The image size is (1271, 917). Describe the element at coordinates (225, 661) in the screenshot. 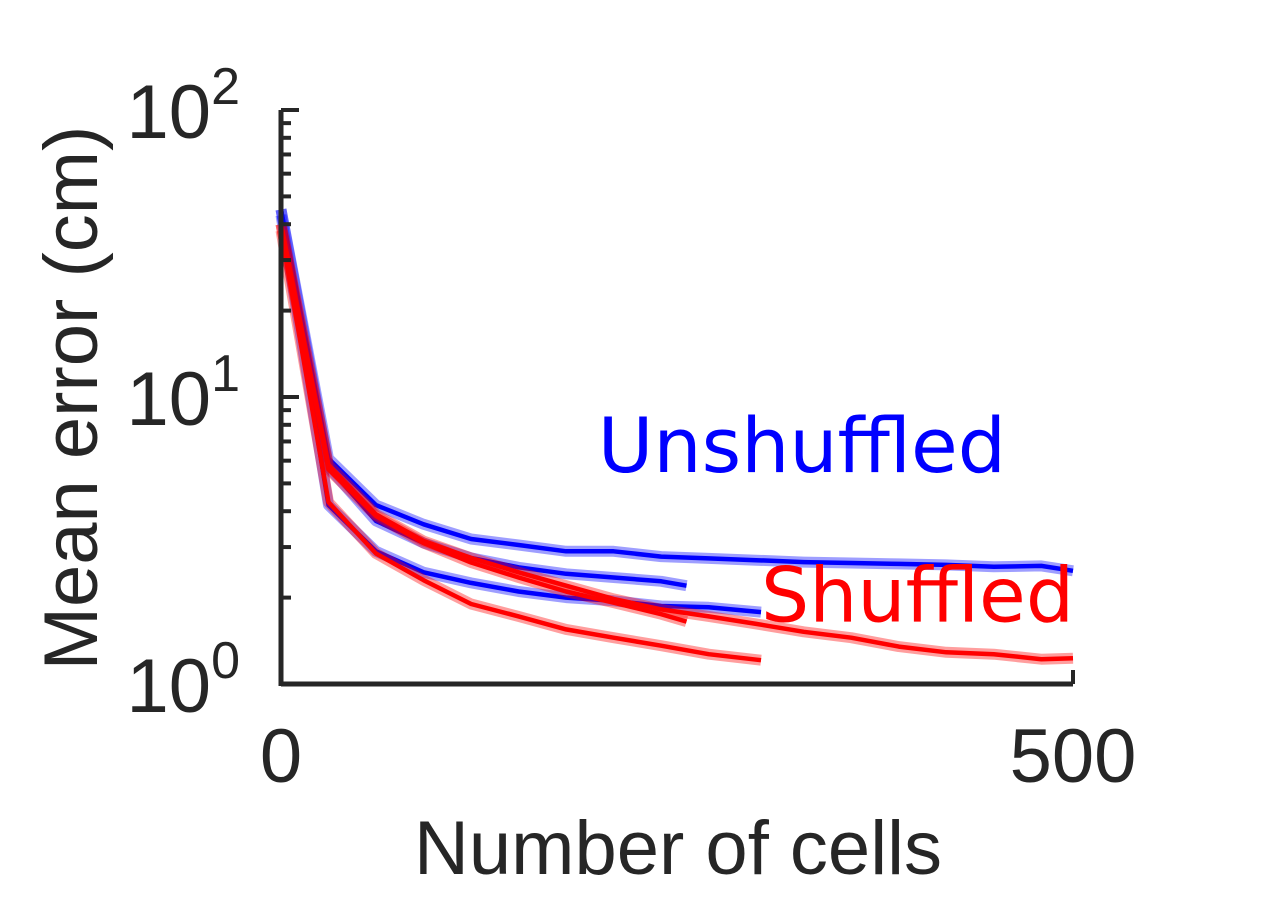

I see `y-tick-label-exponent: 0` at that location.